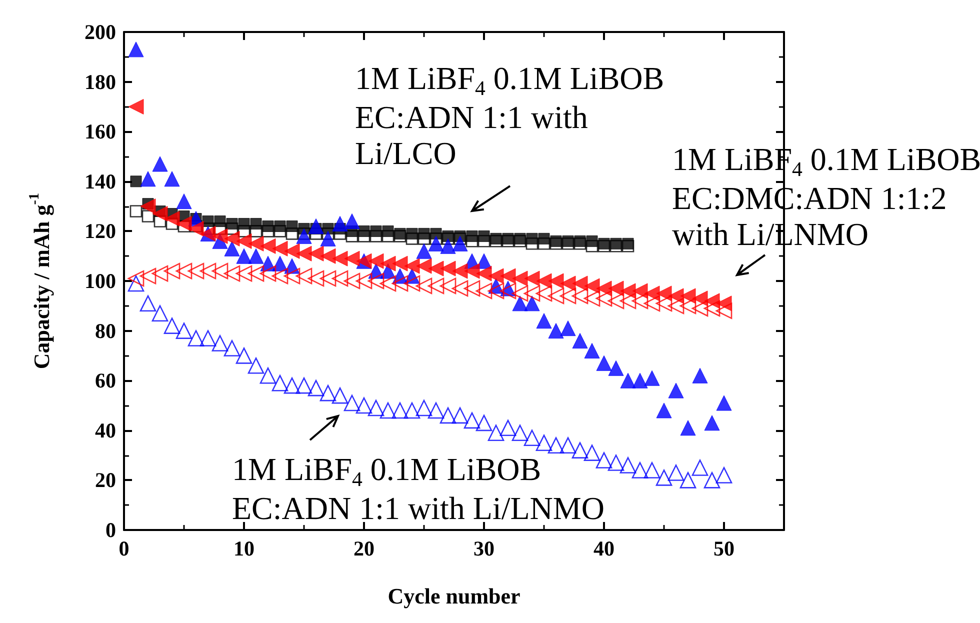  I want to click on y-tick-label: 40, so click(105, 430).